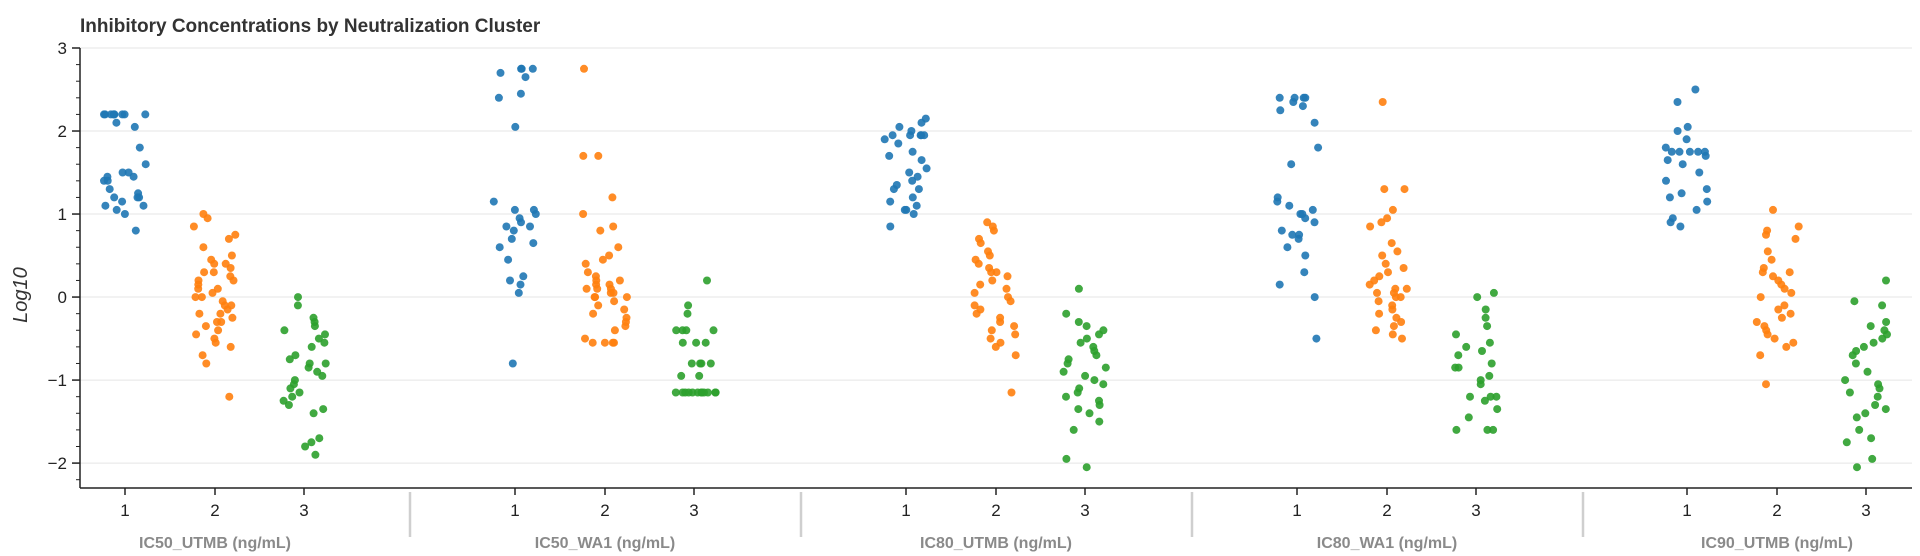 This screenshot has width=1920, height=556. What do you see at coordinates (62, 297) in the screenshot?
I see `y-tick-label: 0` at bounding box center [62, 297].